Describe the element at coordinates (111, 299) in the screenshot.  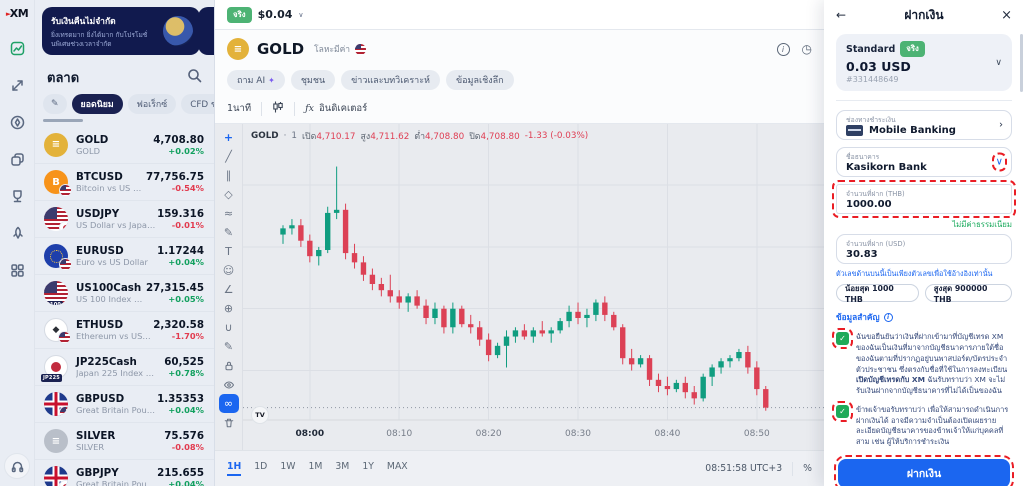
I see `instrument-name: US 100 Index Cash` at that location.